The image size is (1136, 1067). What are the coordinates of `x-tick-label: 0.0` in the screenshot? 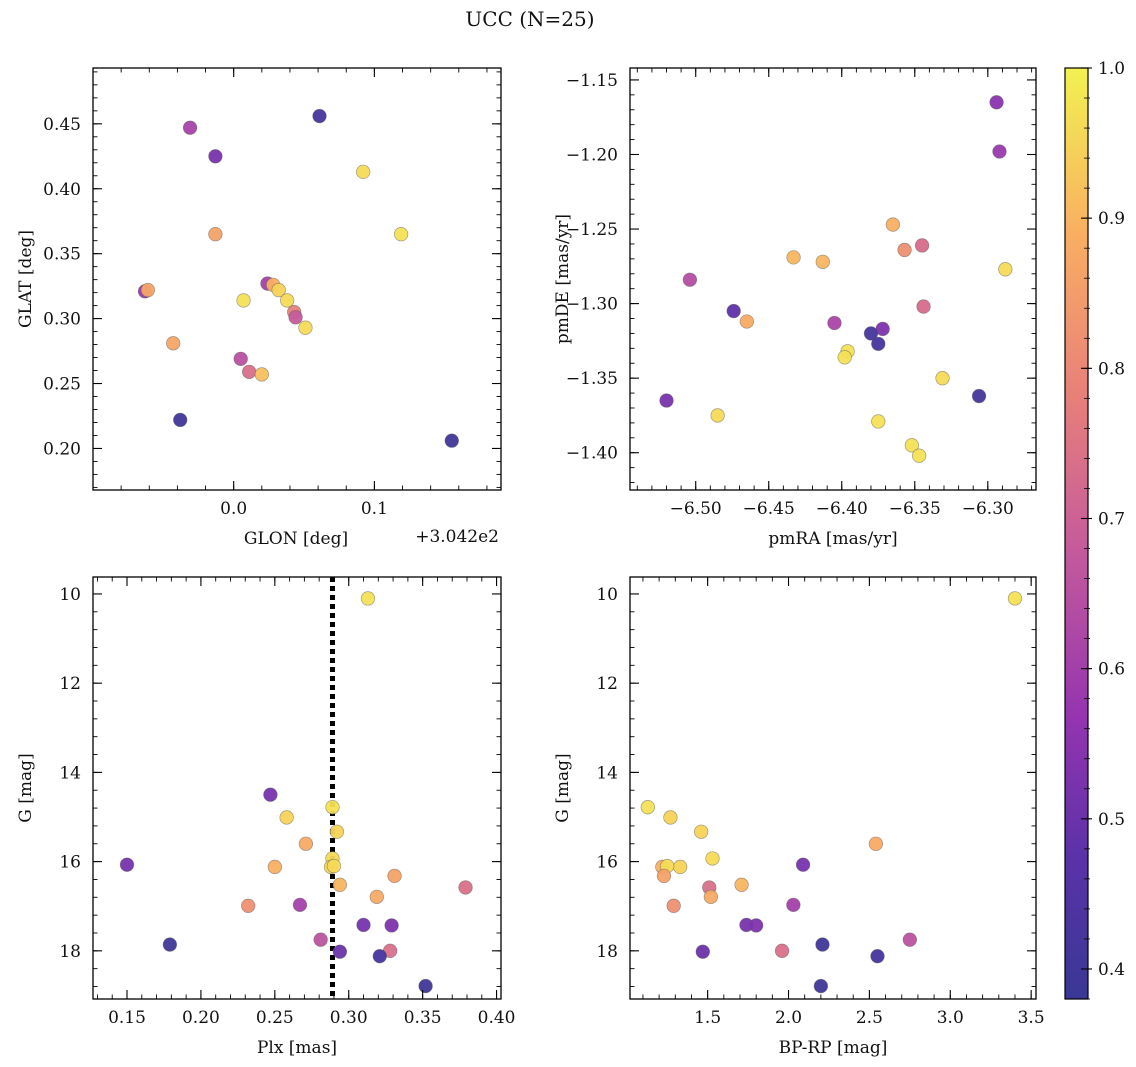 It's located at (233, 509).